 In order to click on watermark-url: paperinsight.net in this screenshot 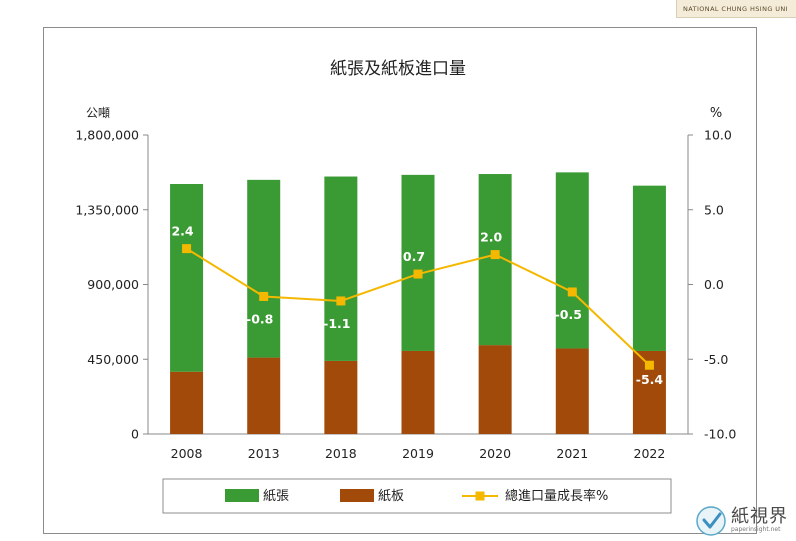, I will do `click(756, 529)`.